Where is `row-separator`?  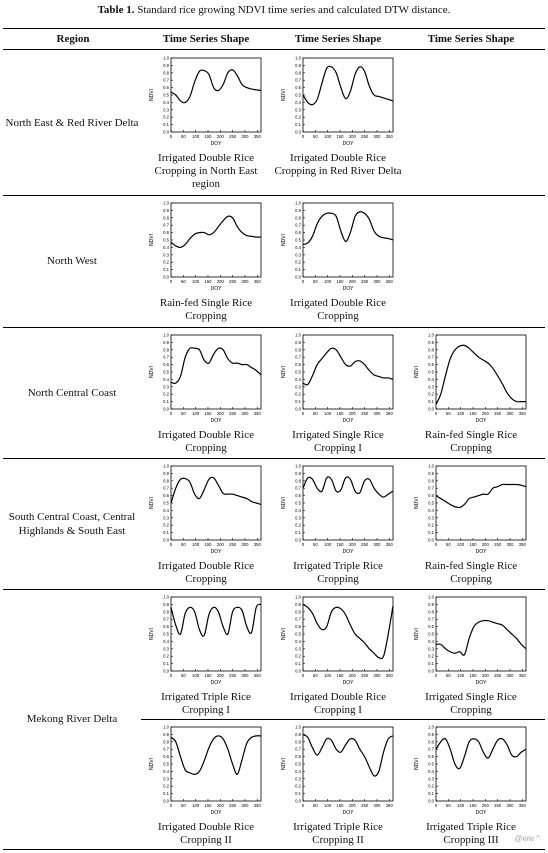 row-separator is located at coordinates (274, 458).